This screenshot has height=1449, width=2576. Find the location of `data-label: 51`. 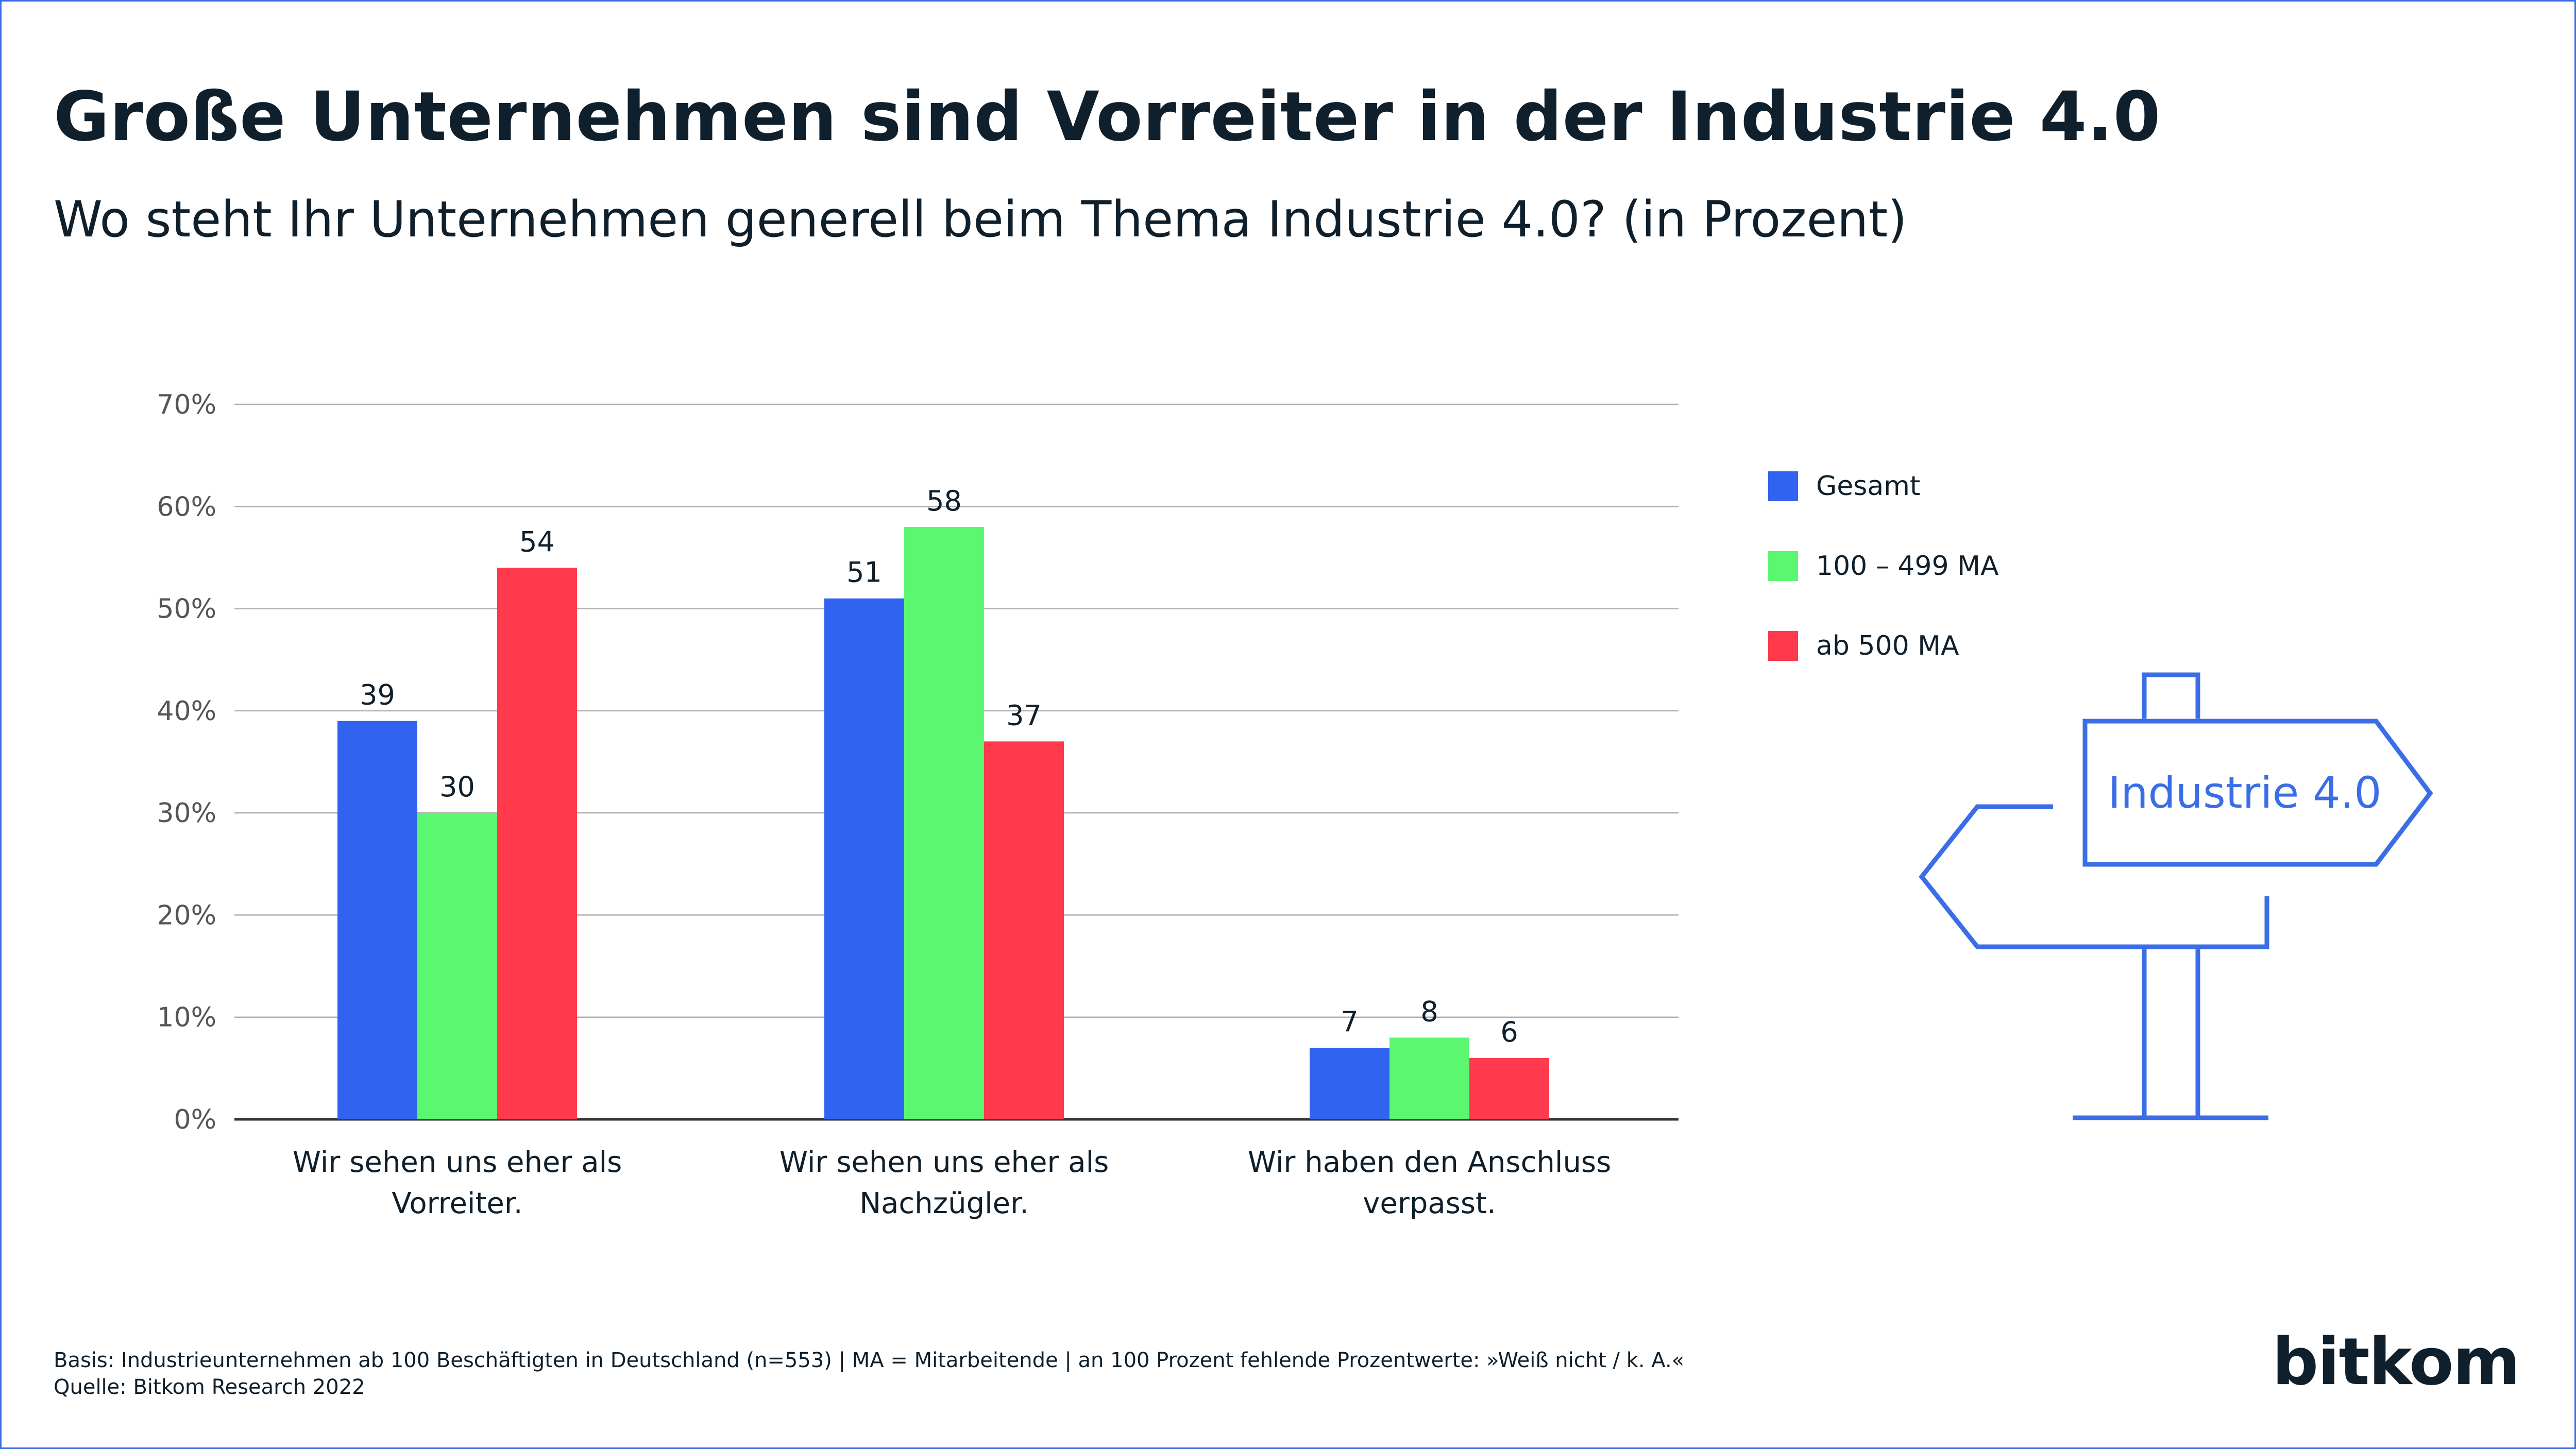

data-label: 51 is located at coordinates (864, 572).